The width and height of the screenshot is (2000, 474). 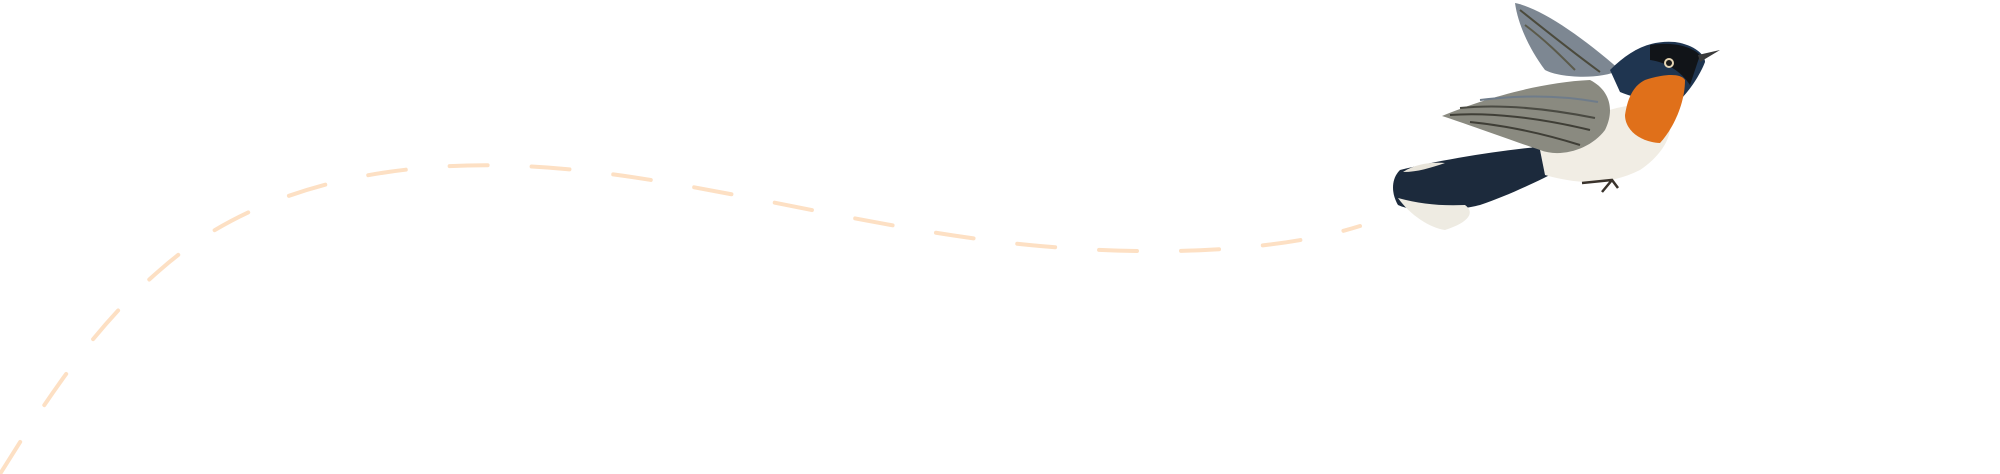 I want to click on bird-illustration, so click(x=1556, y=116).